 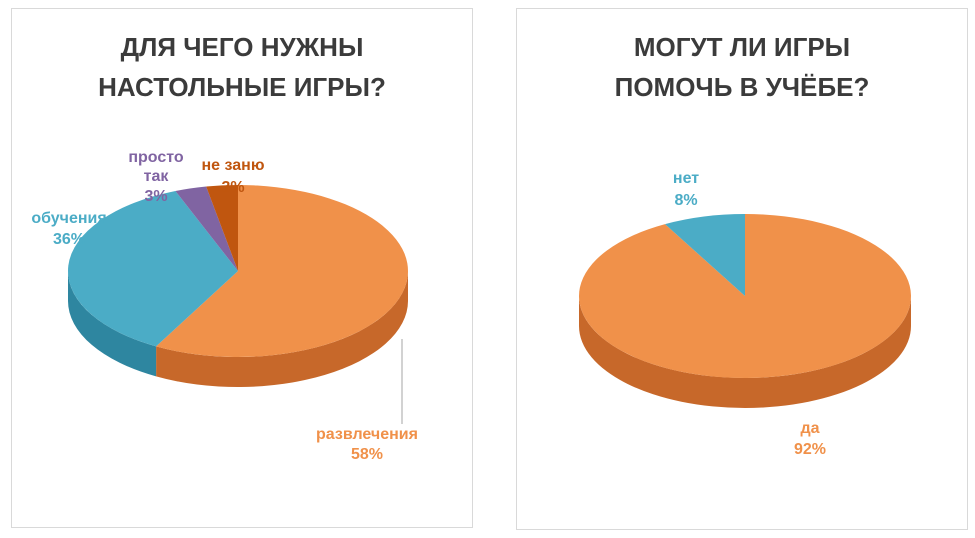 I want to click on data-label-net-value: 8%, so click(x=685, y=200).